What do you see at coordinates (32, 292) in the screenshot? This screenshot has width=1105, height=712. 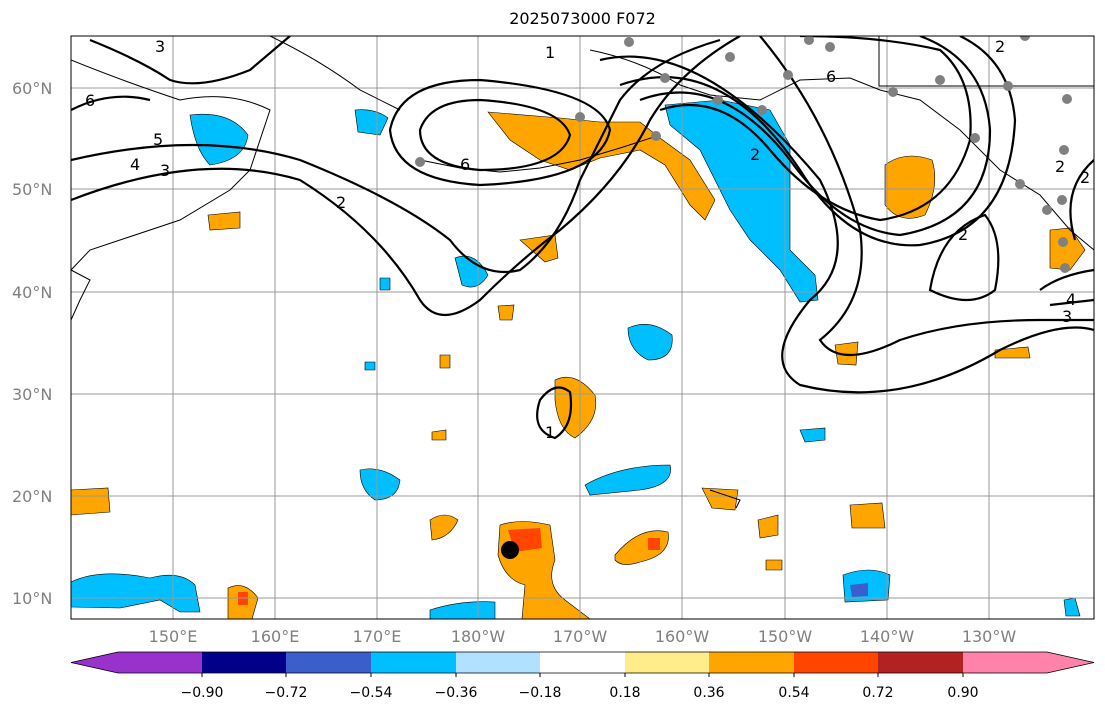 I see `lat-label: 40°N` at bounding box center [32, 292].